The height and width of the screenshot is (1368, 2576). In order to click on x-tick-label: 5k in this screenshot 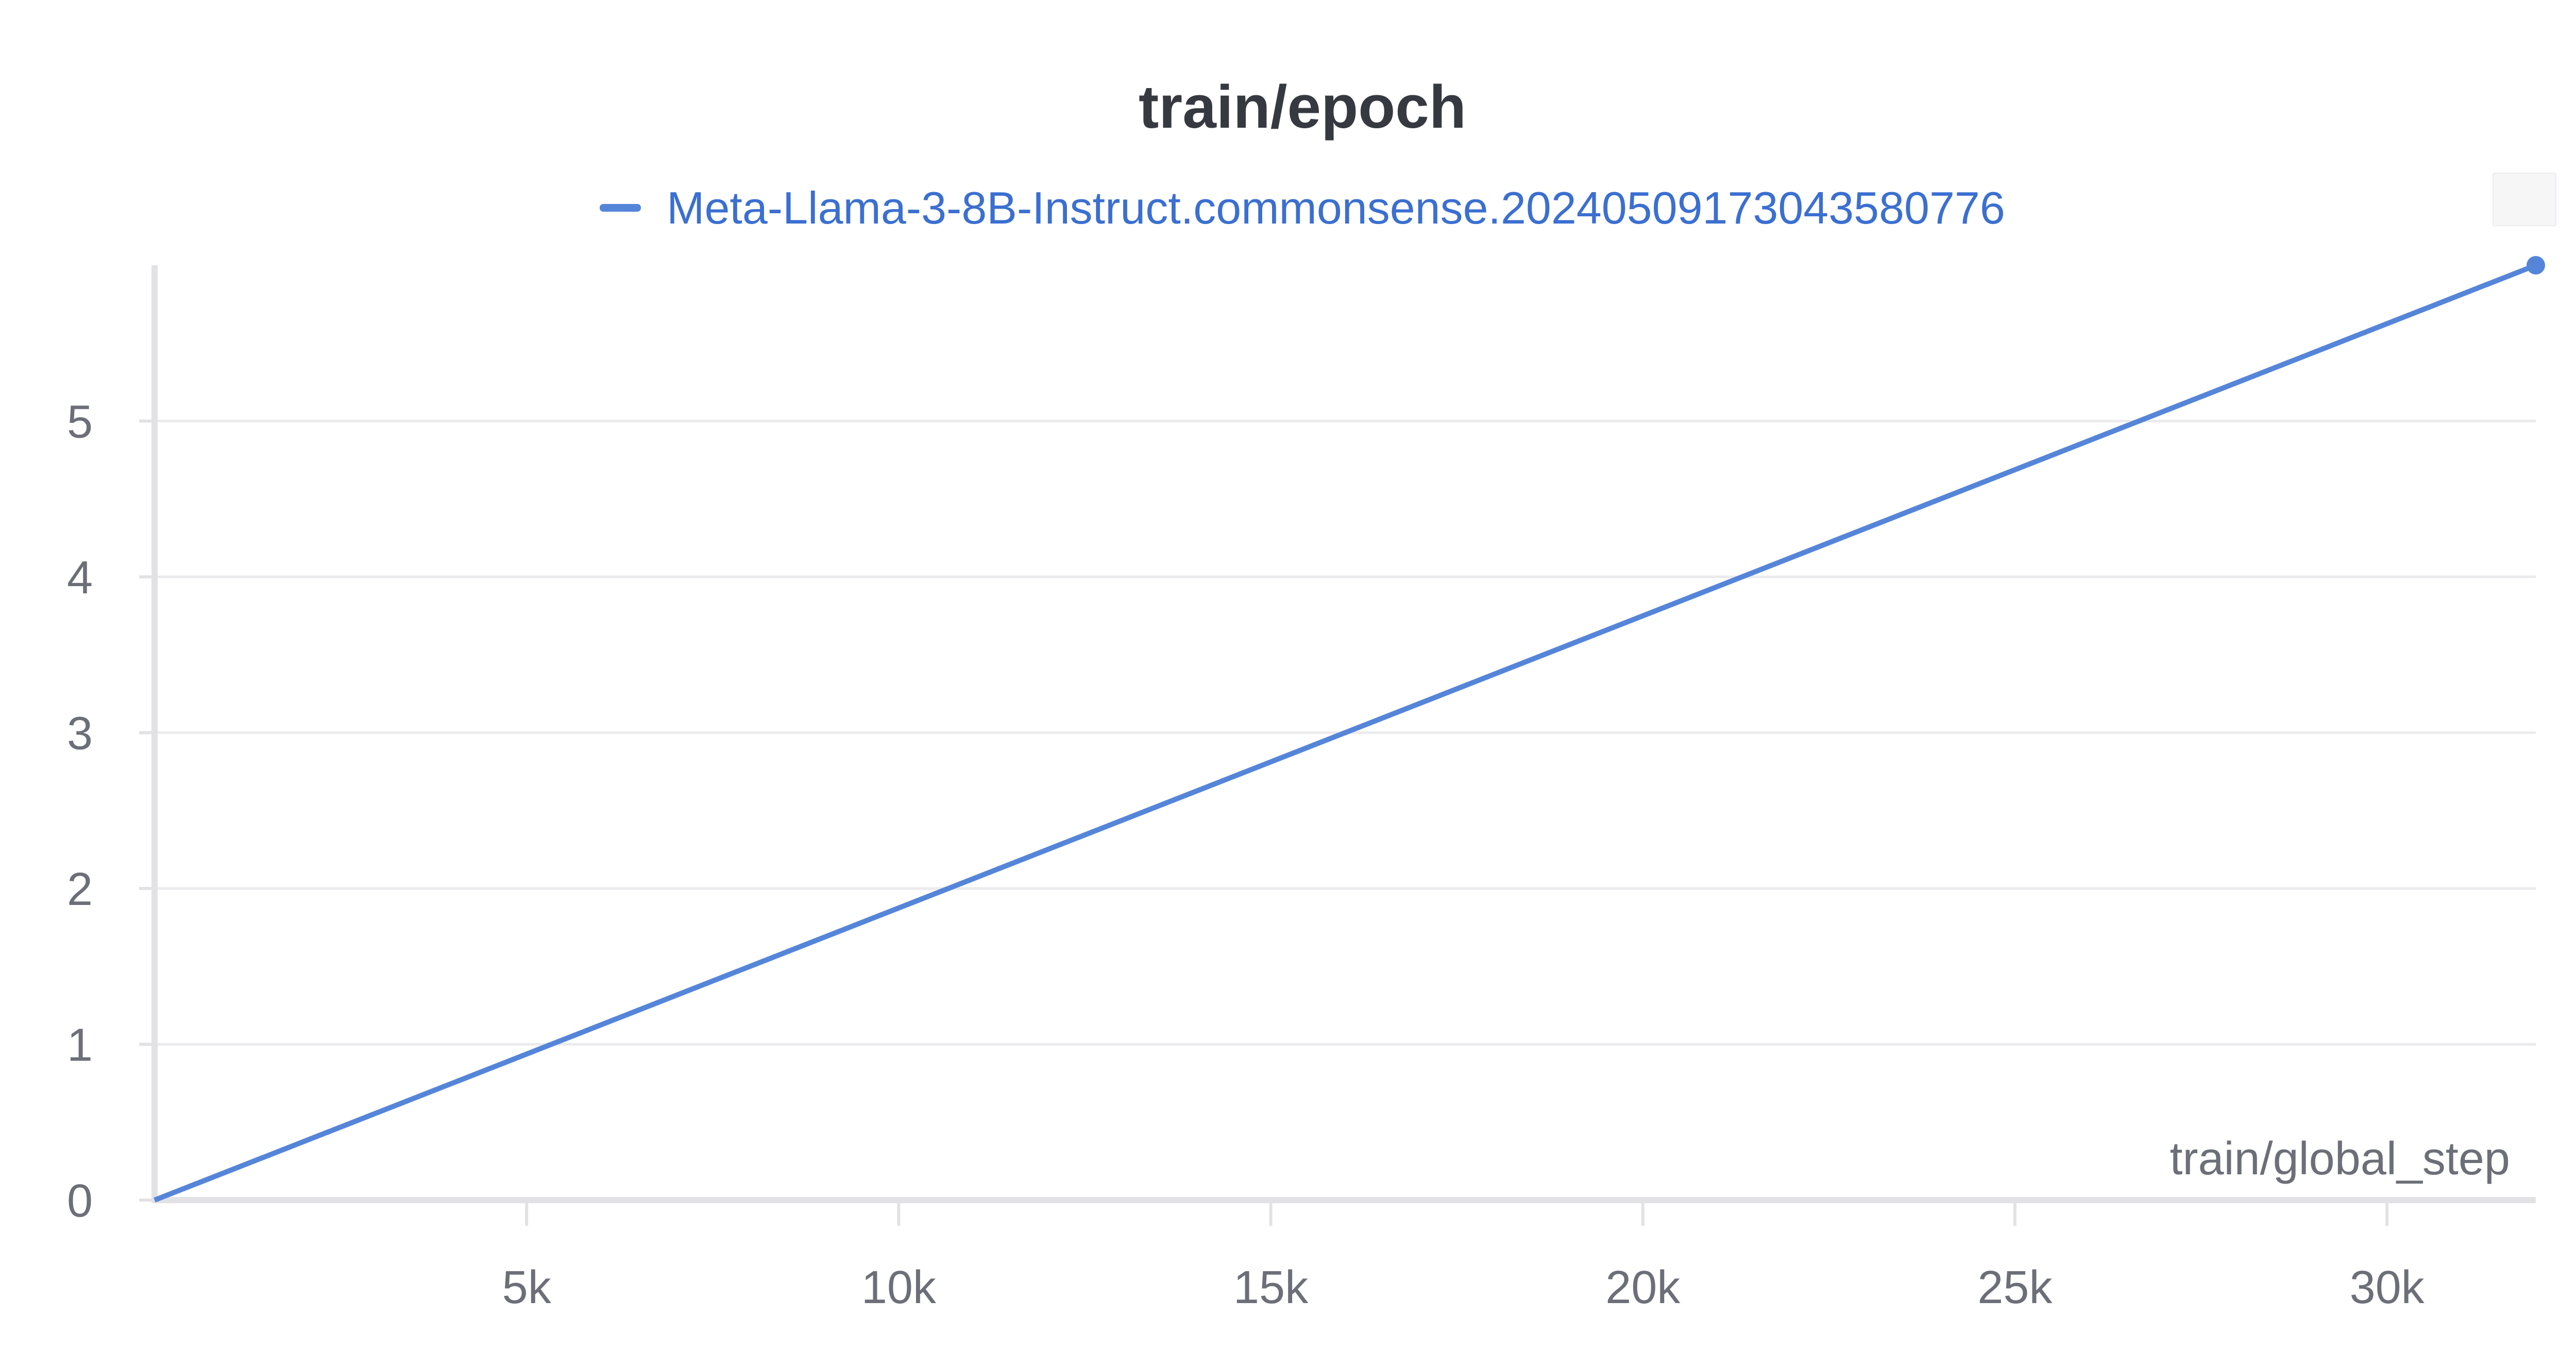, I will do `click(527, 1287)`.